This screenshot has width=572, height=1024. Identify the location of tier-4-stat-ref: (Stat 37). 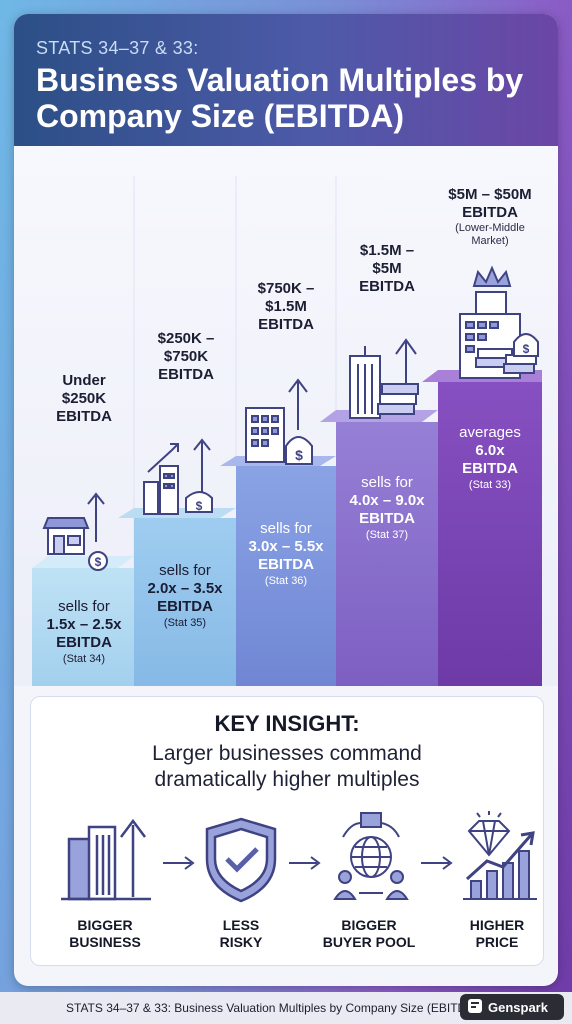
(387, 535).